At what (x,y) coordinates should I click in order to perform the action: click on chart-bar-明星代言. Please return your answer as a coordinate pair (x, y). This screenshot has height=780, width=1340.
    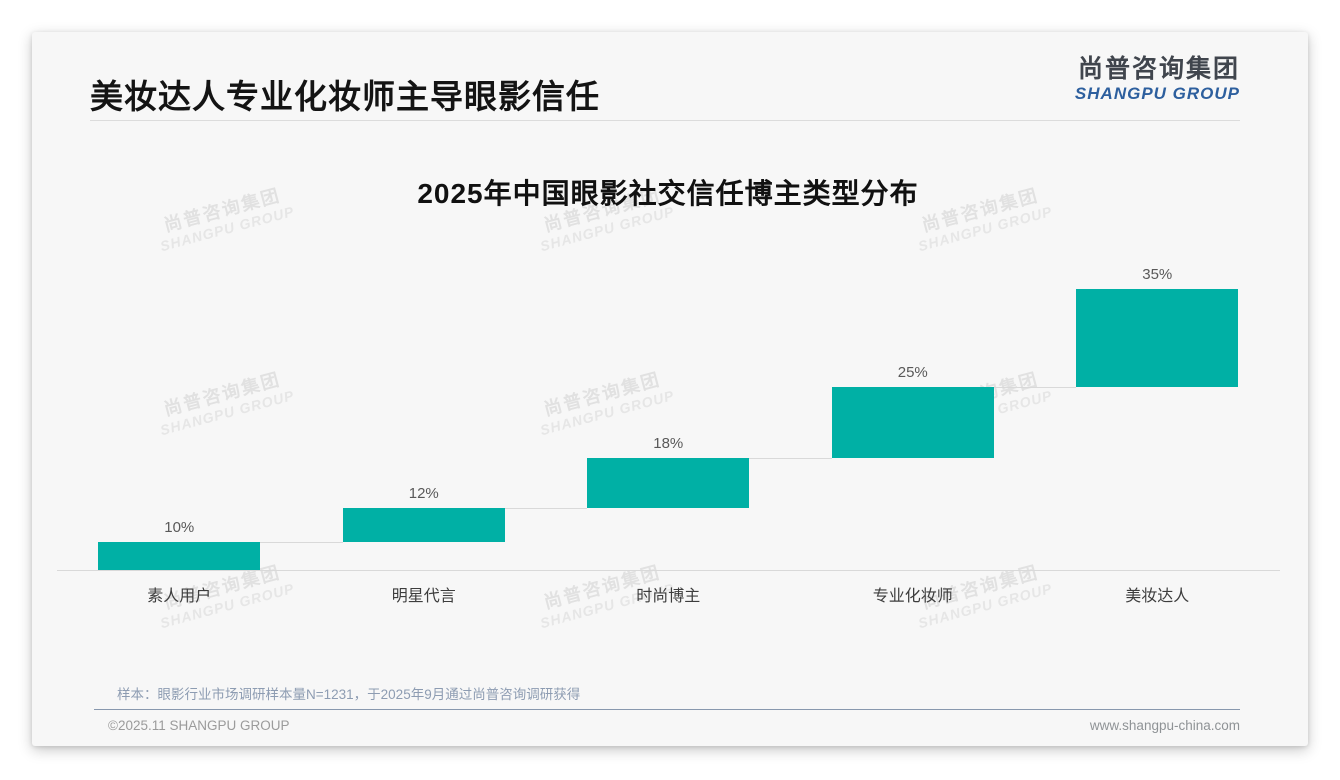
    Looking at the image, I should click on (423, 525).